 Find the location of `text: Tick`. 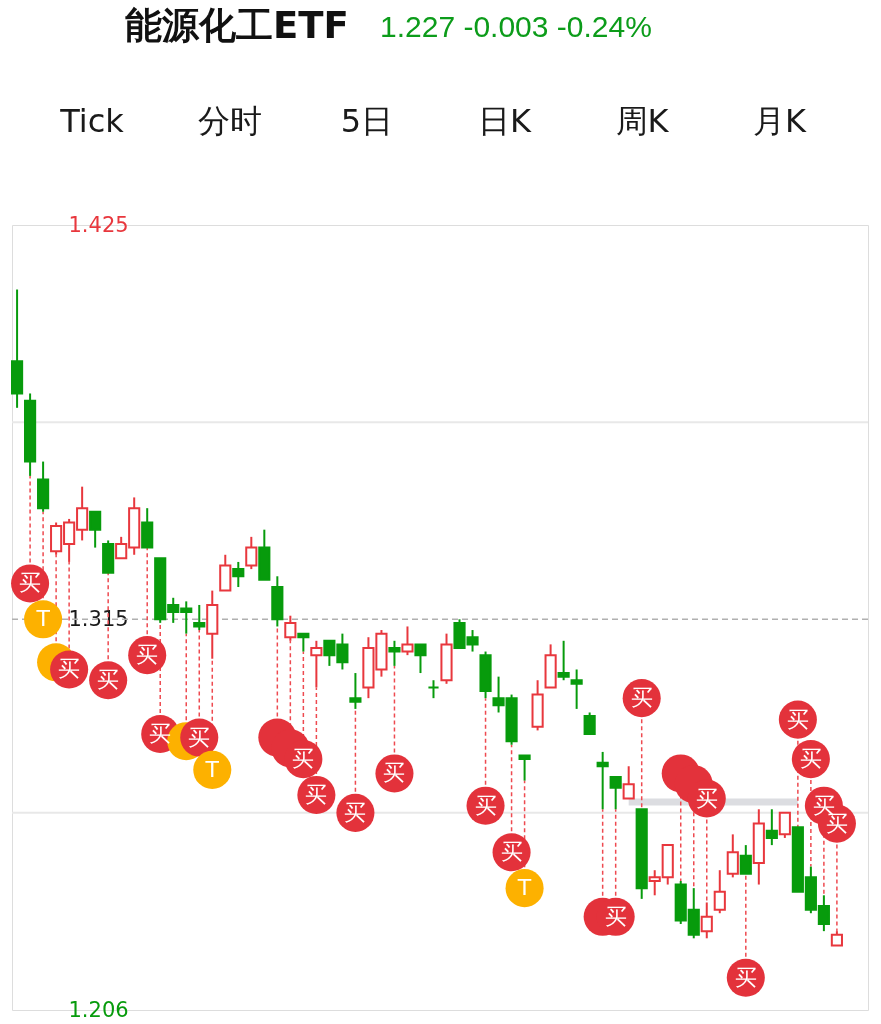

text: Tick is located at coordinates (92, 121).